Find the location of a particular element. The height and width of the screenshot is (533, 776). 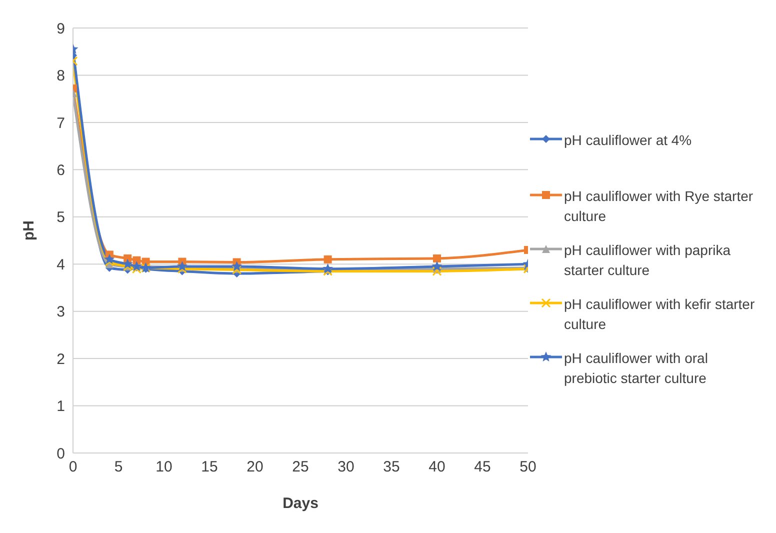

y-tick-label: 5 is located at coordinates (60, 217).